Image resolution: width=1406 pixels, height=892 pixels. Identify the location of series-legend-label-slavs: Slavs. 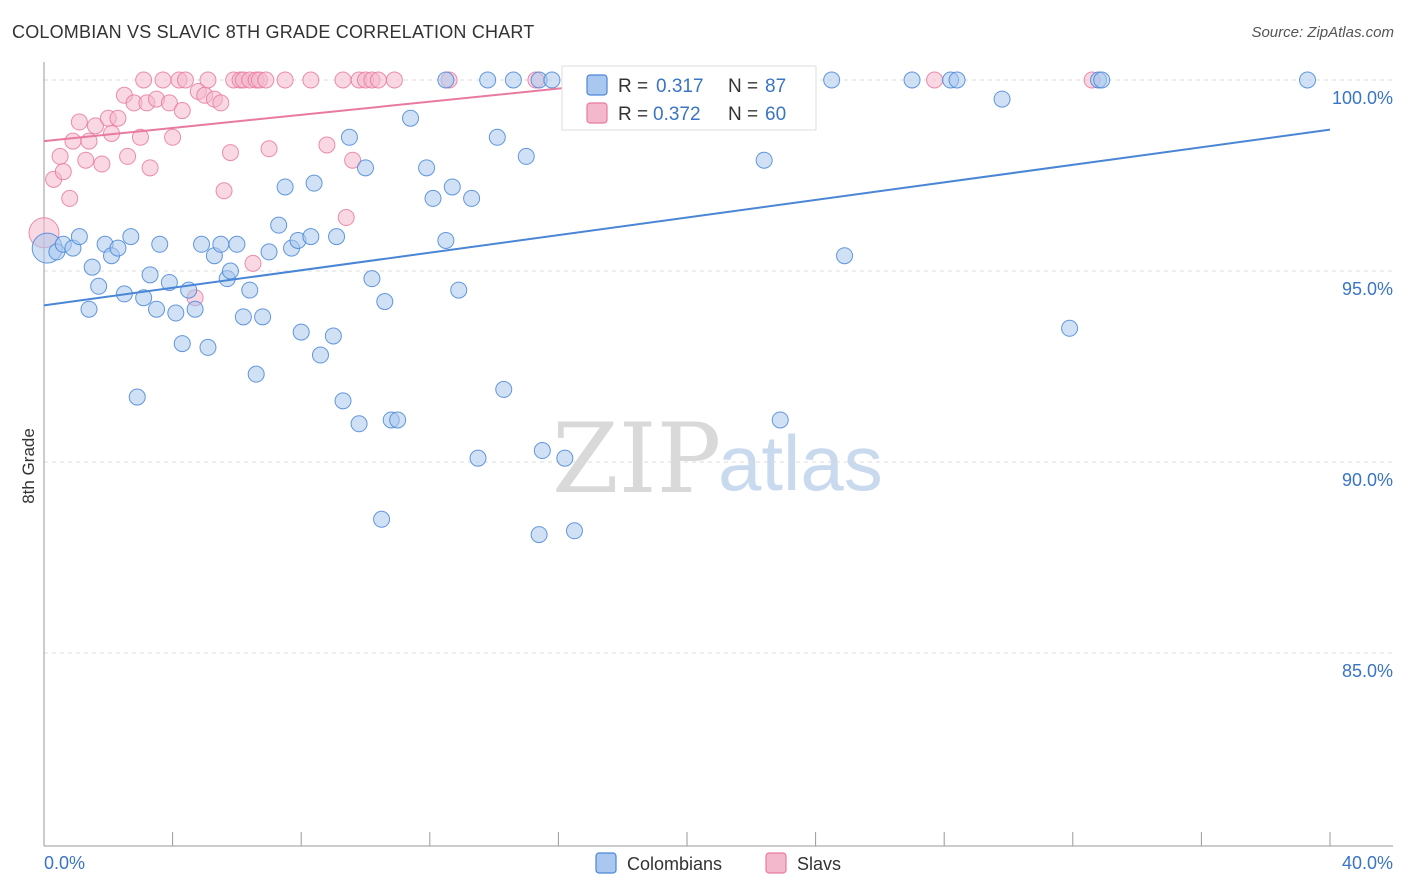
(819, 864).